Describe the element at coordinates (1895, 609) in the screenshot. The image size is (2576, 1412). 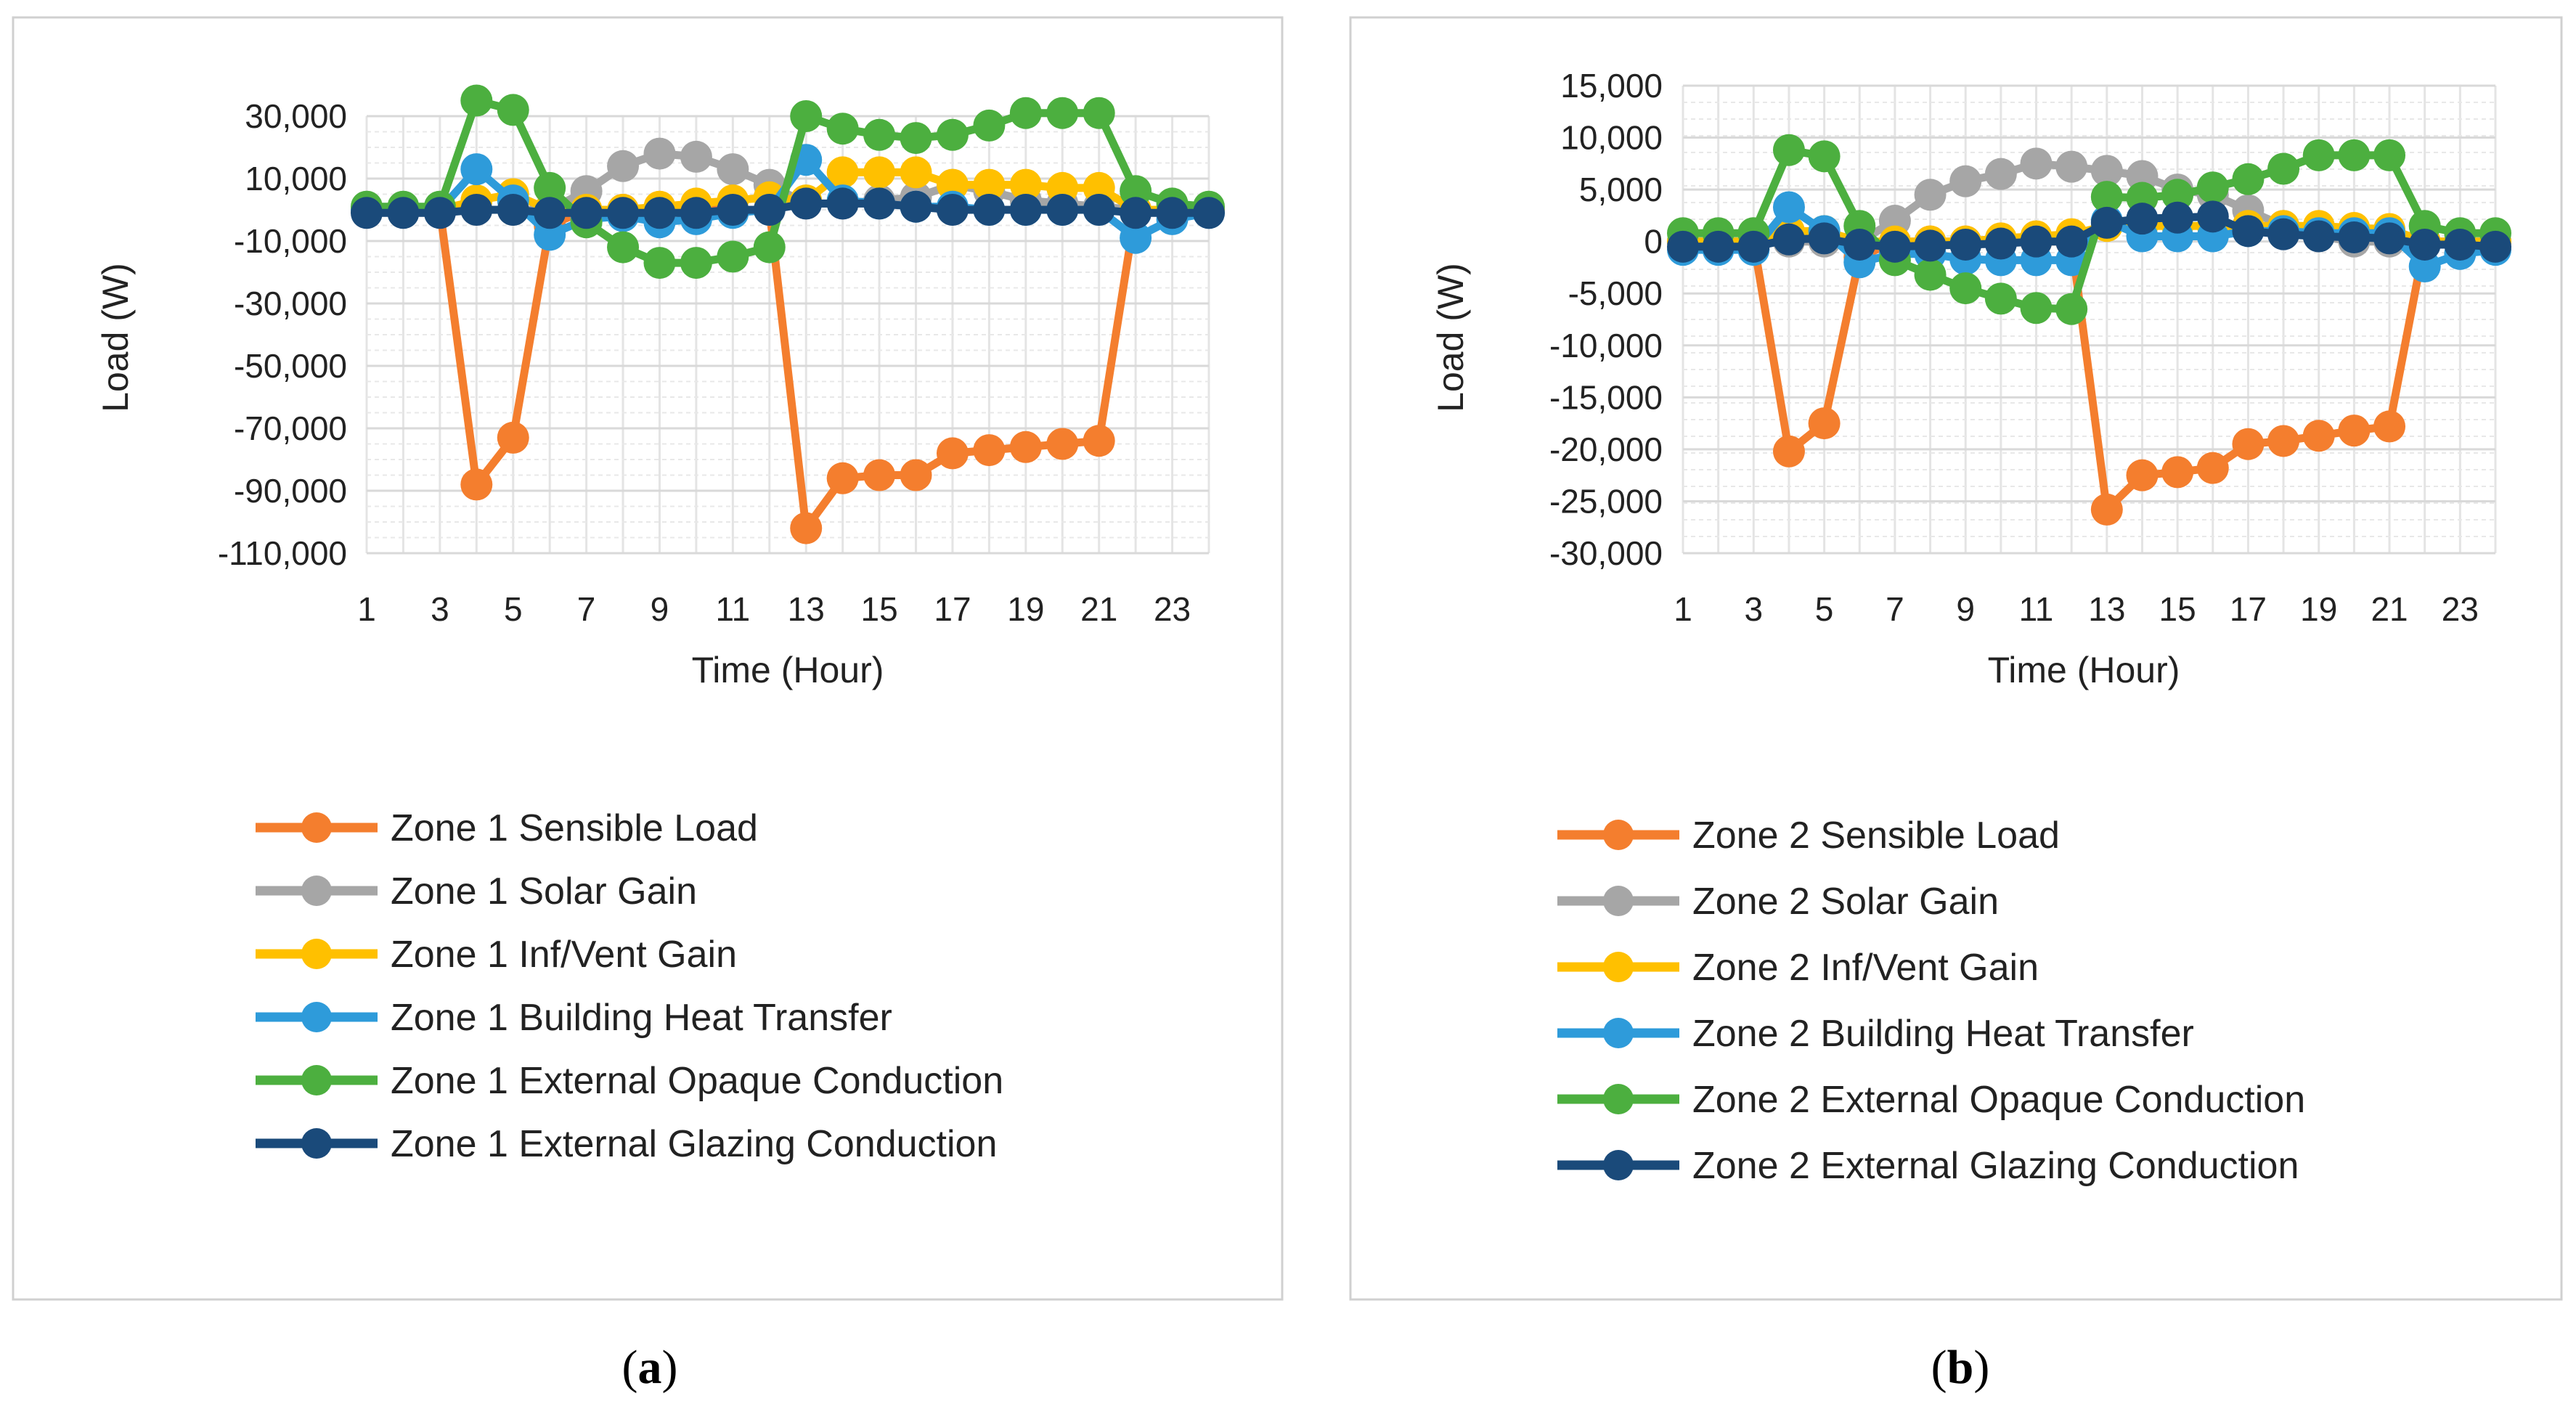
I see `x-tick-label: 7` at that location.